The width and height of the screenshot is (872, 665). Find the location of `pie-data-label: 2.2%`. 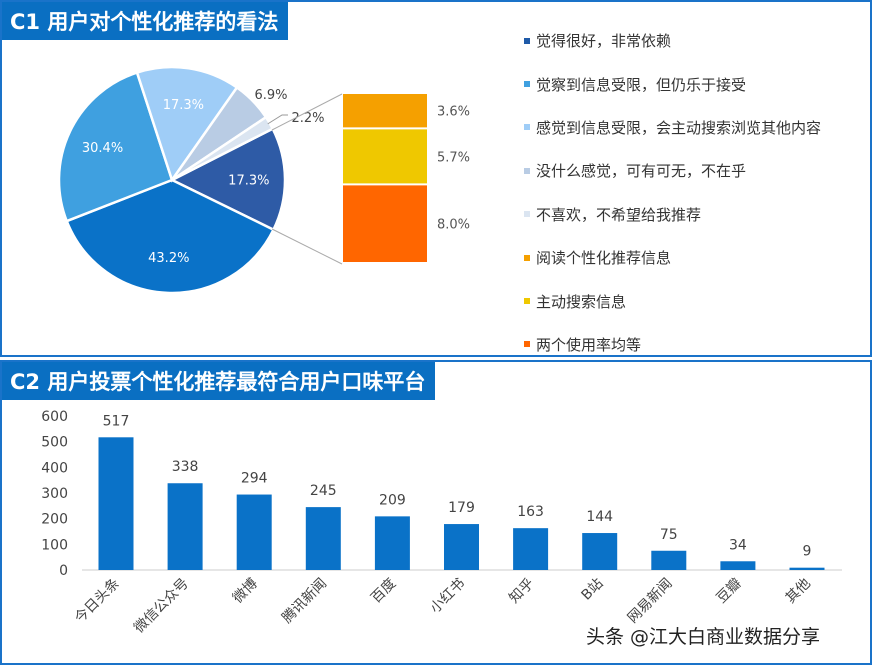

pie-data-label: 2.2% is located at coordinates (307, 118).